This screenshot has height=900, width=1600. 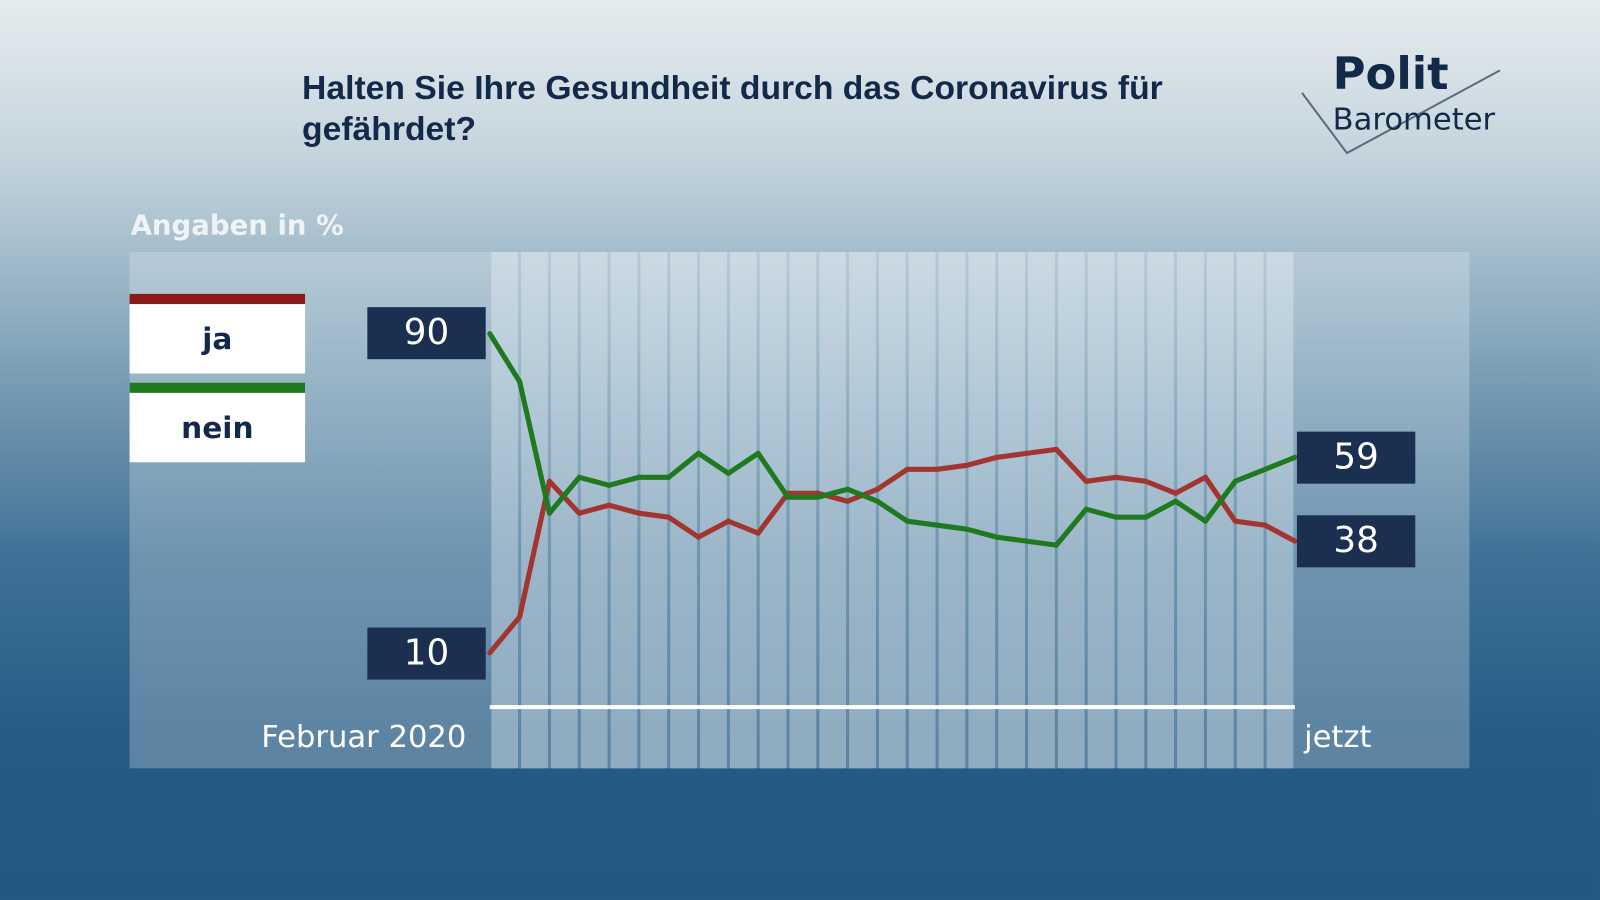 I want to click on legend-item-ja: ja, so click(x=217, y=333).